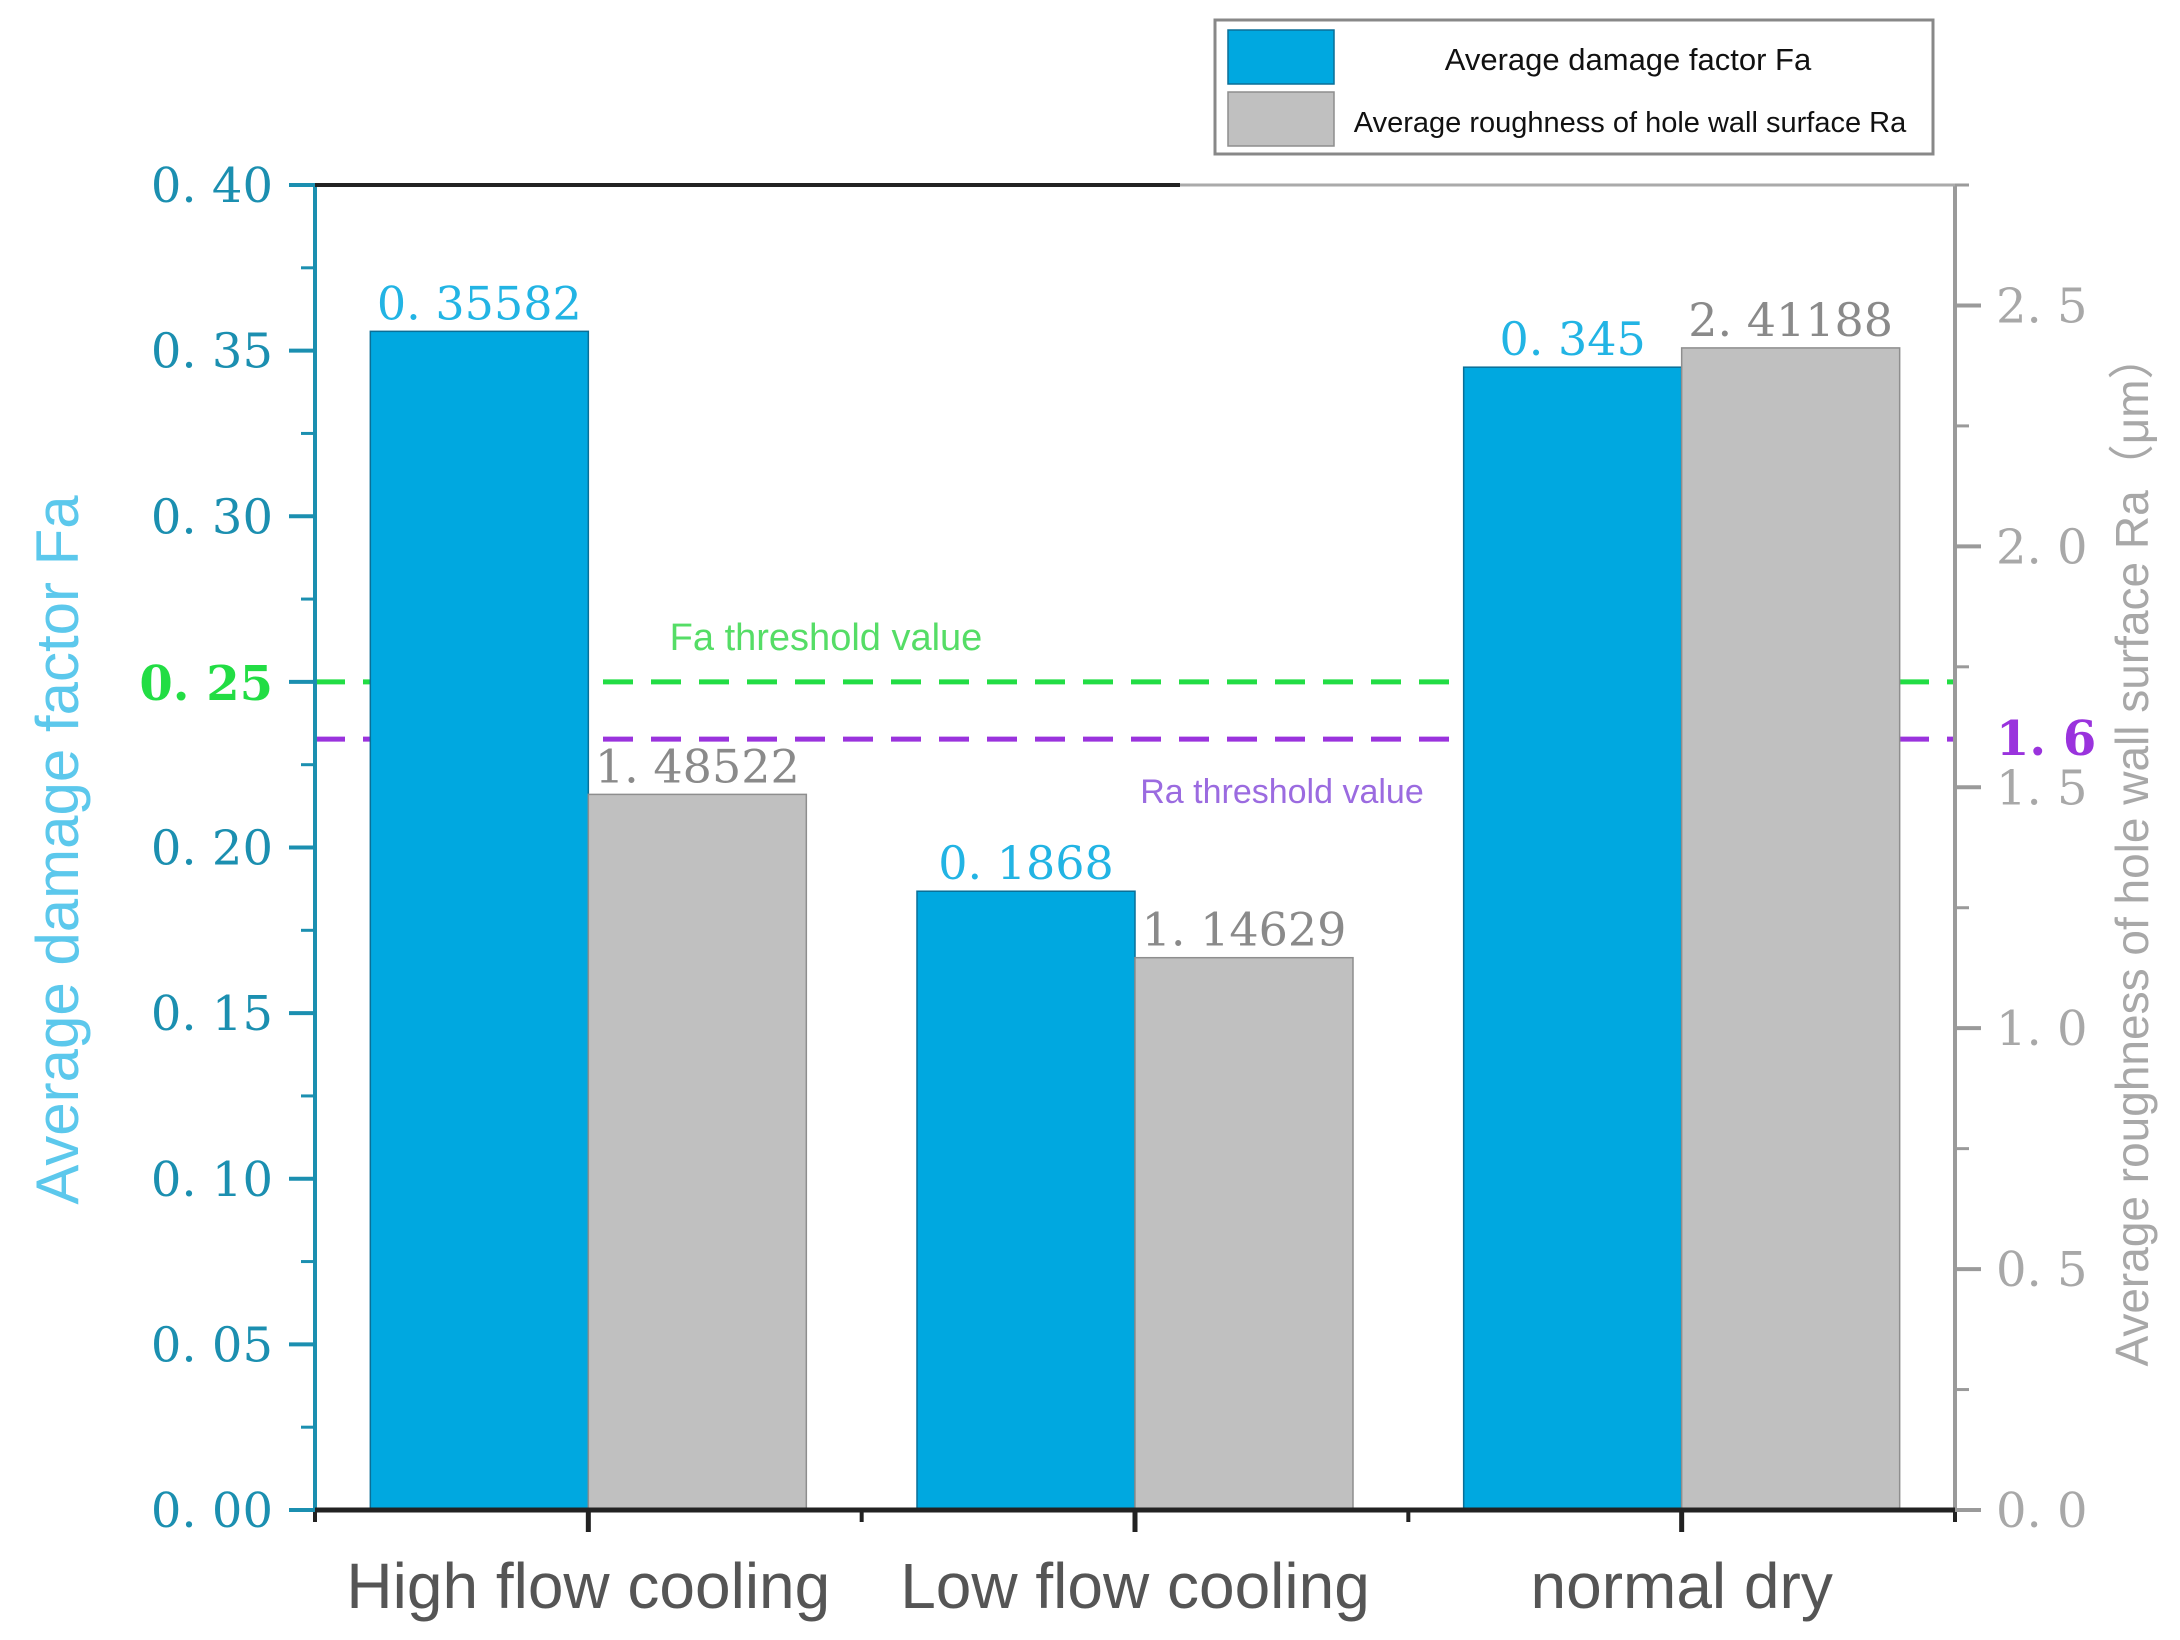 The height and width of the screenshot is (1640, 2180). I want to click on bar-average-roughness-of-hole-wall-surface-ra-high-flow-cooling, so click(697, 1152).